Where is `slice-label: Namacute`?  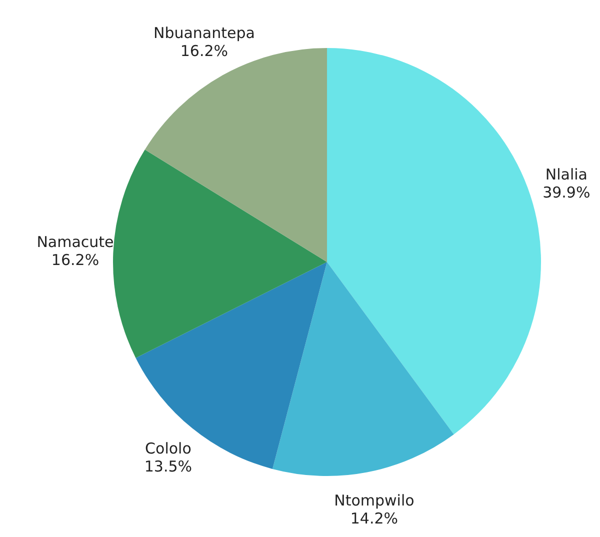 slice-label: Namacute is located at coordinates (75, 241).